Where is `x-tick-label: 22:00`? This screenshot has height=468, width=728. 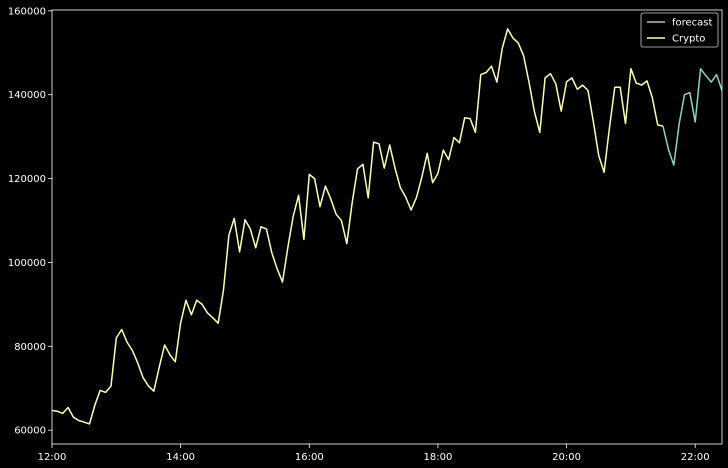
x-tick-label: 22:00 is located at coordinates (695, 457).